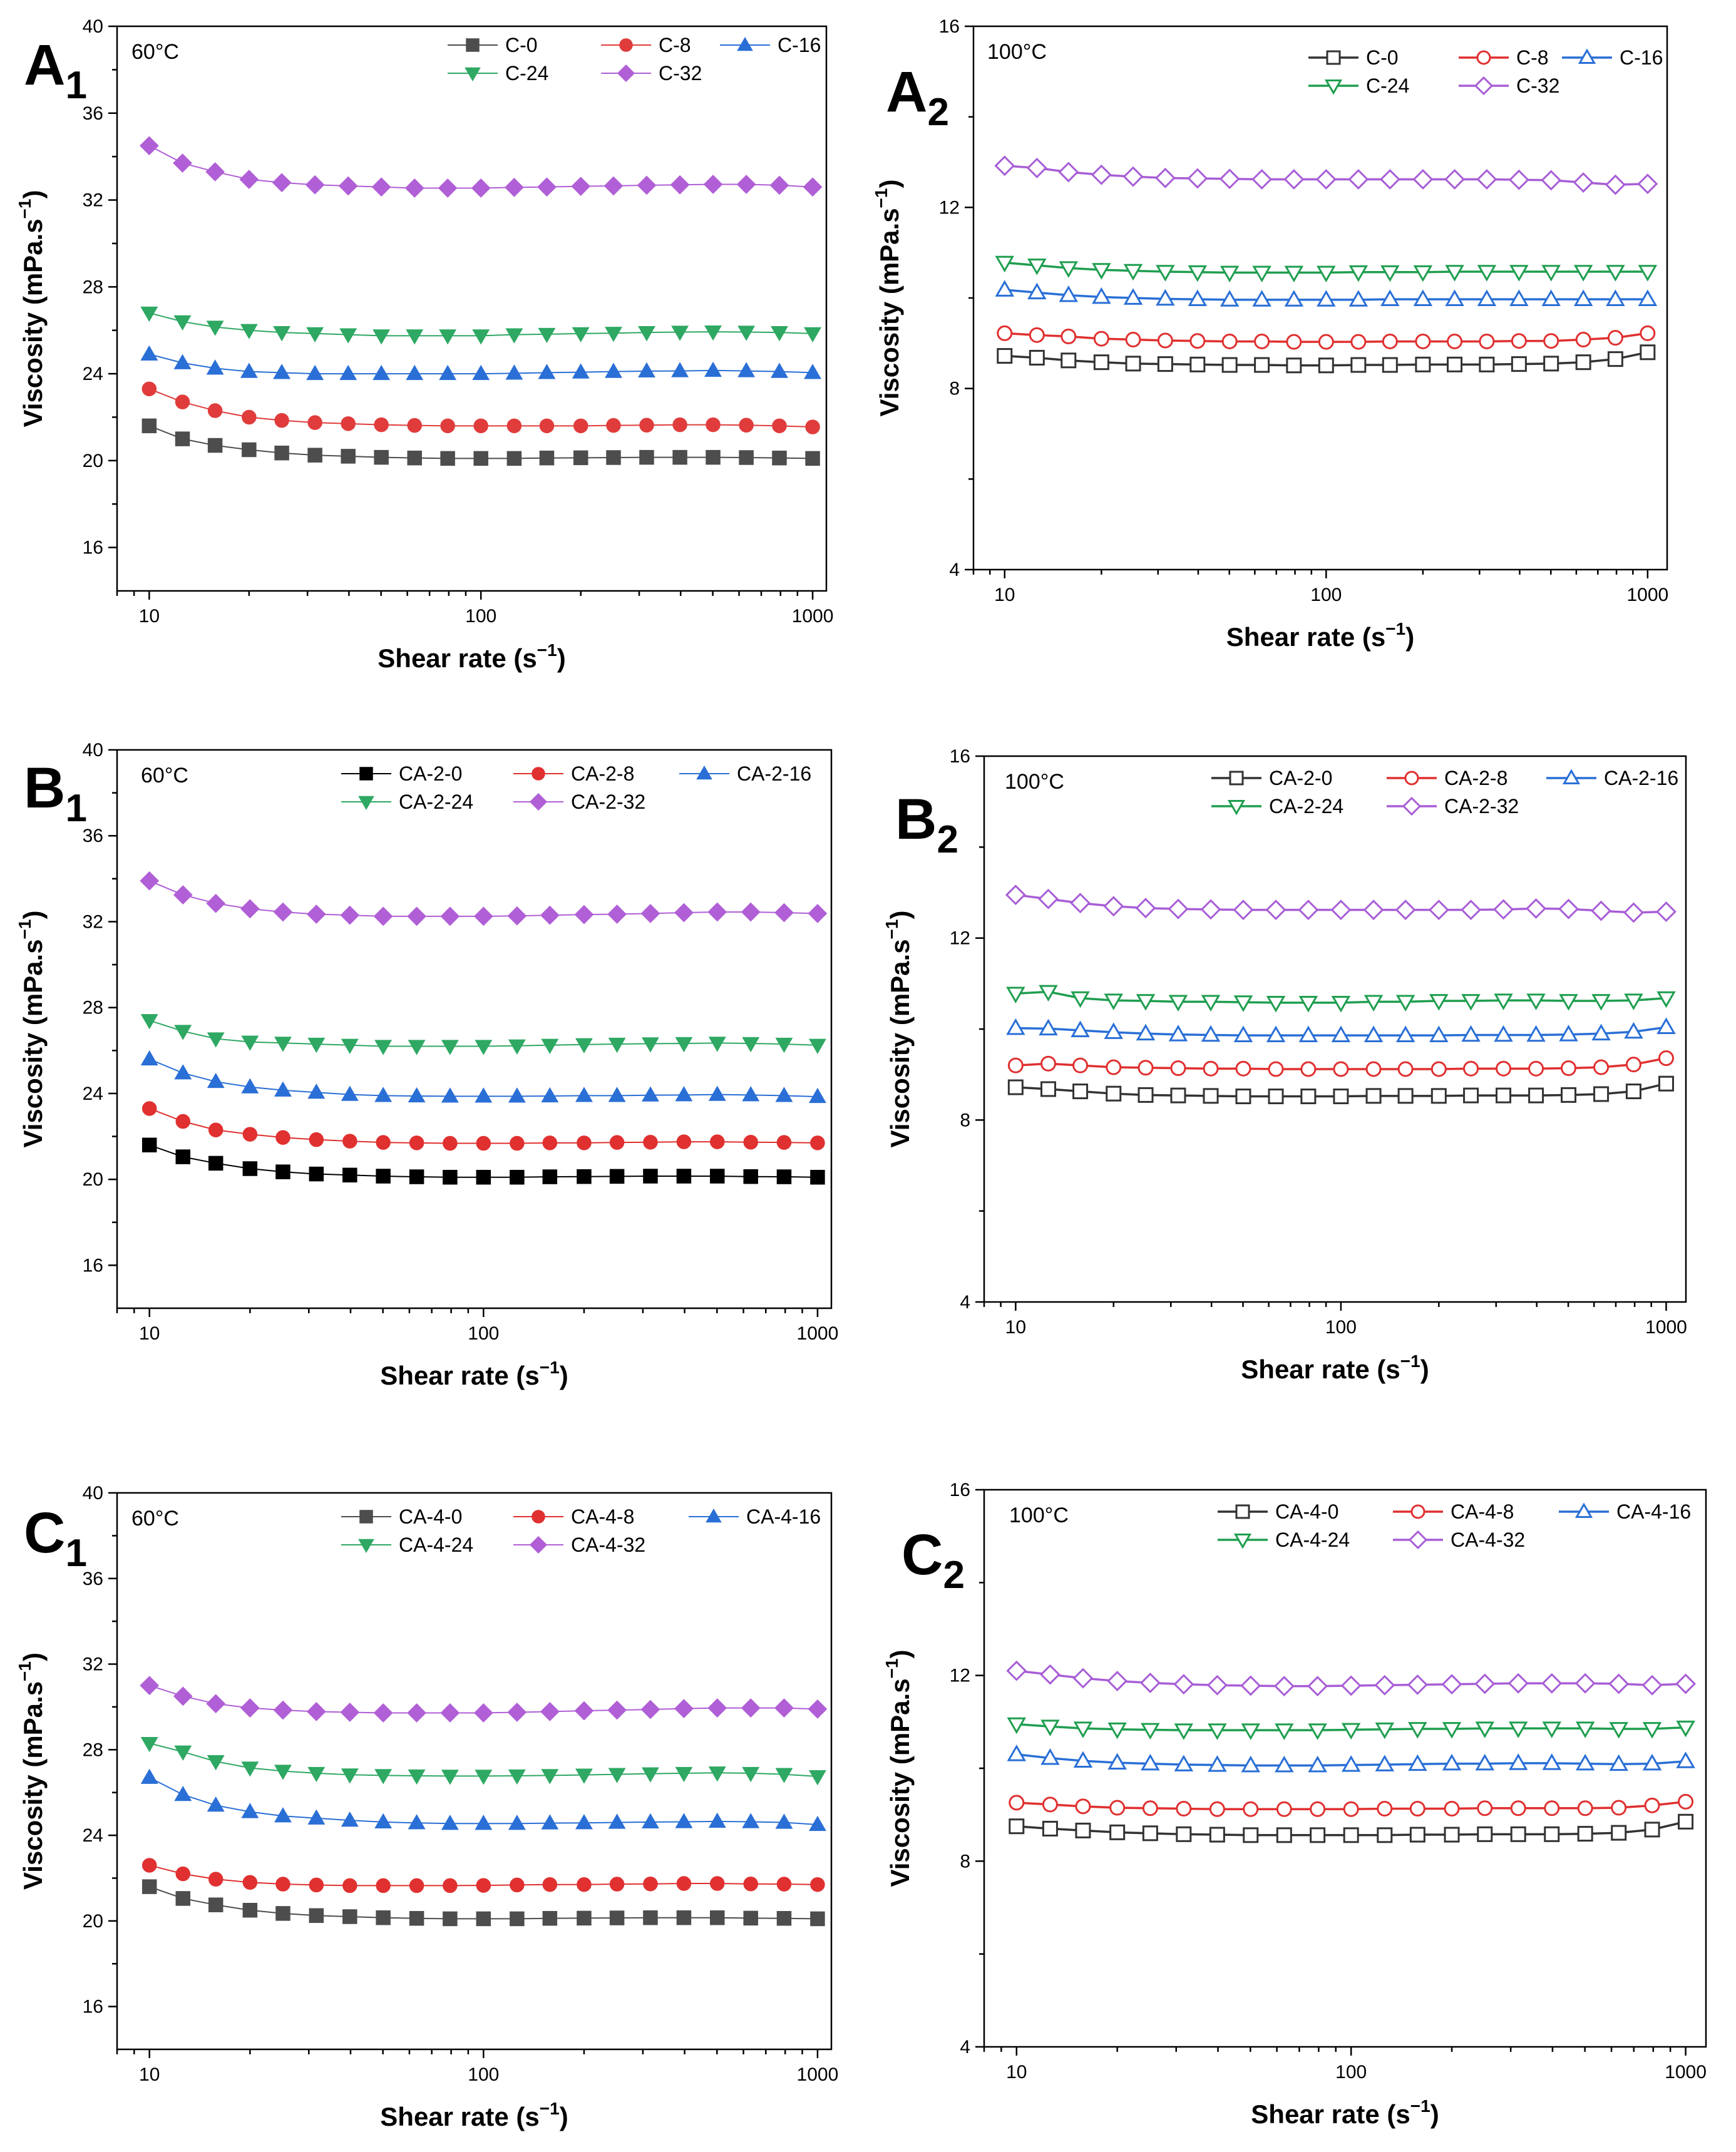  Describe the element at coordinates (1312, 1540) in the screenshot. I see `legend-entry: CA-4-24` at that location.